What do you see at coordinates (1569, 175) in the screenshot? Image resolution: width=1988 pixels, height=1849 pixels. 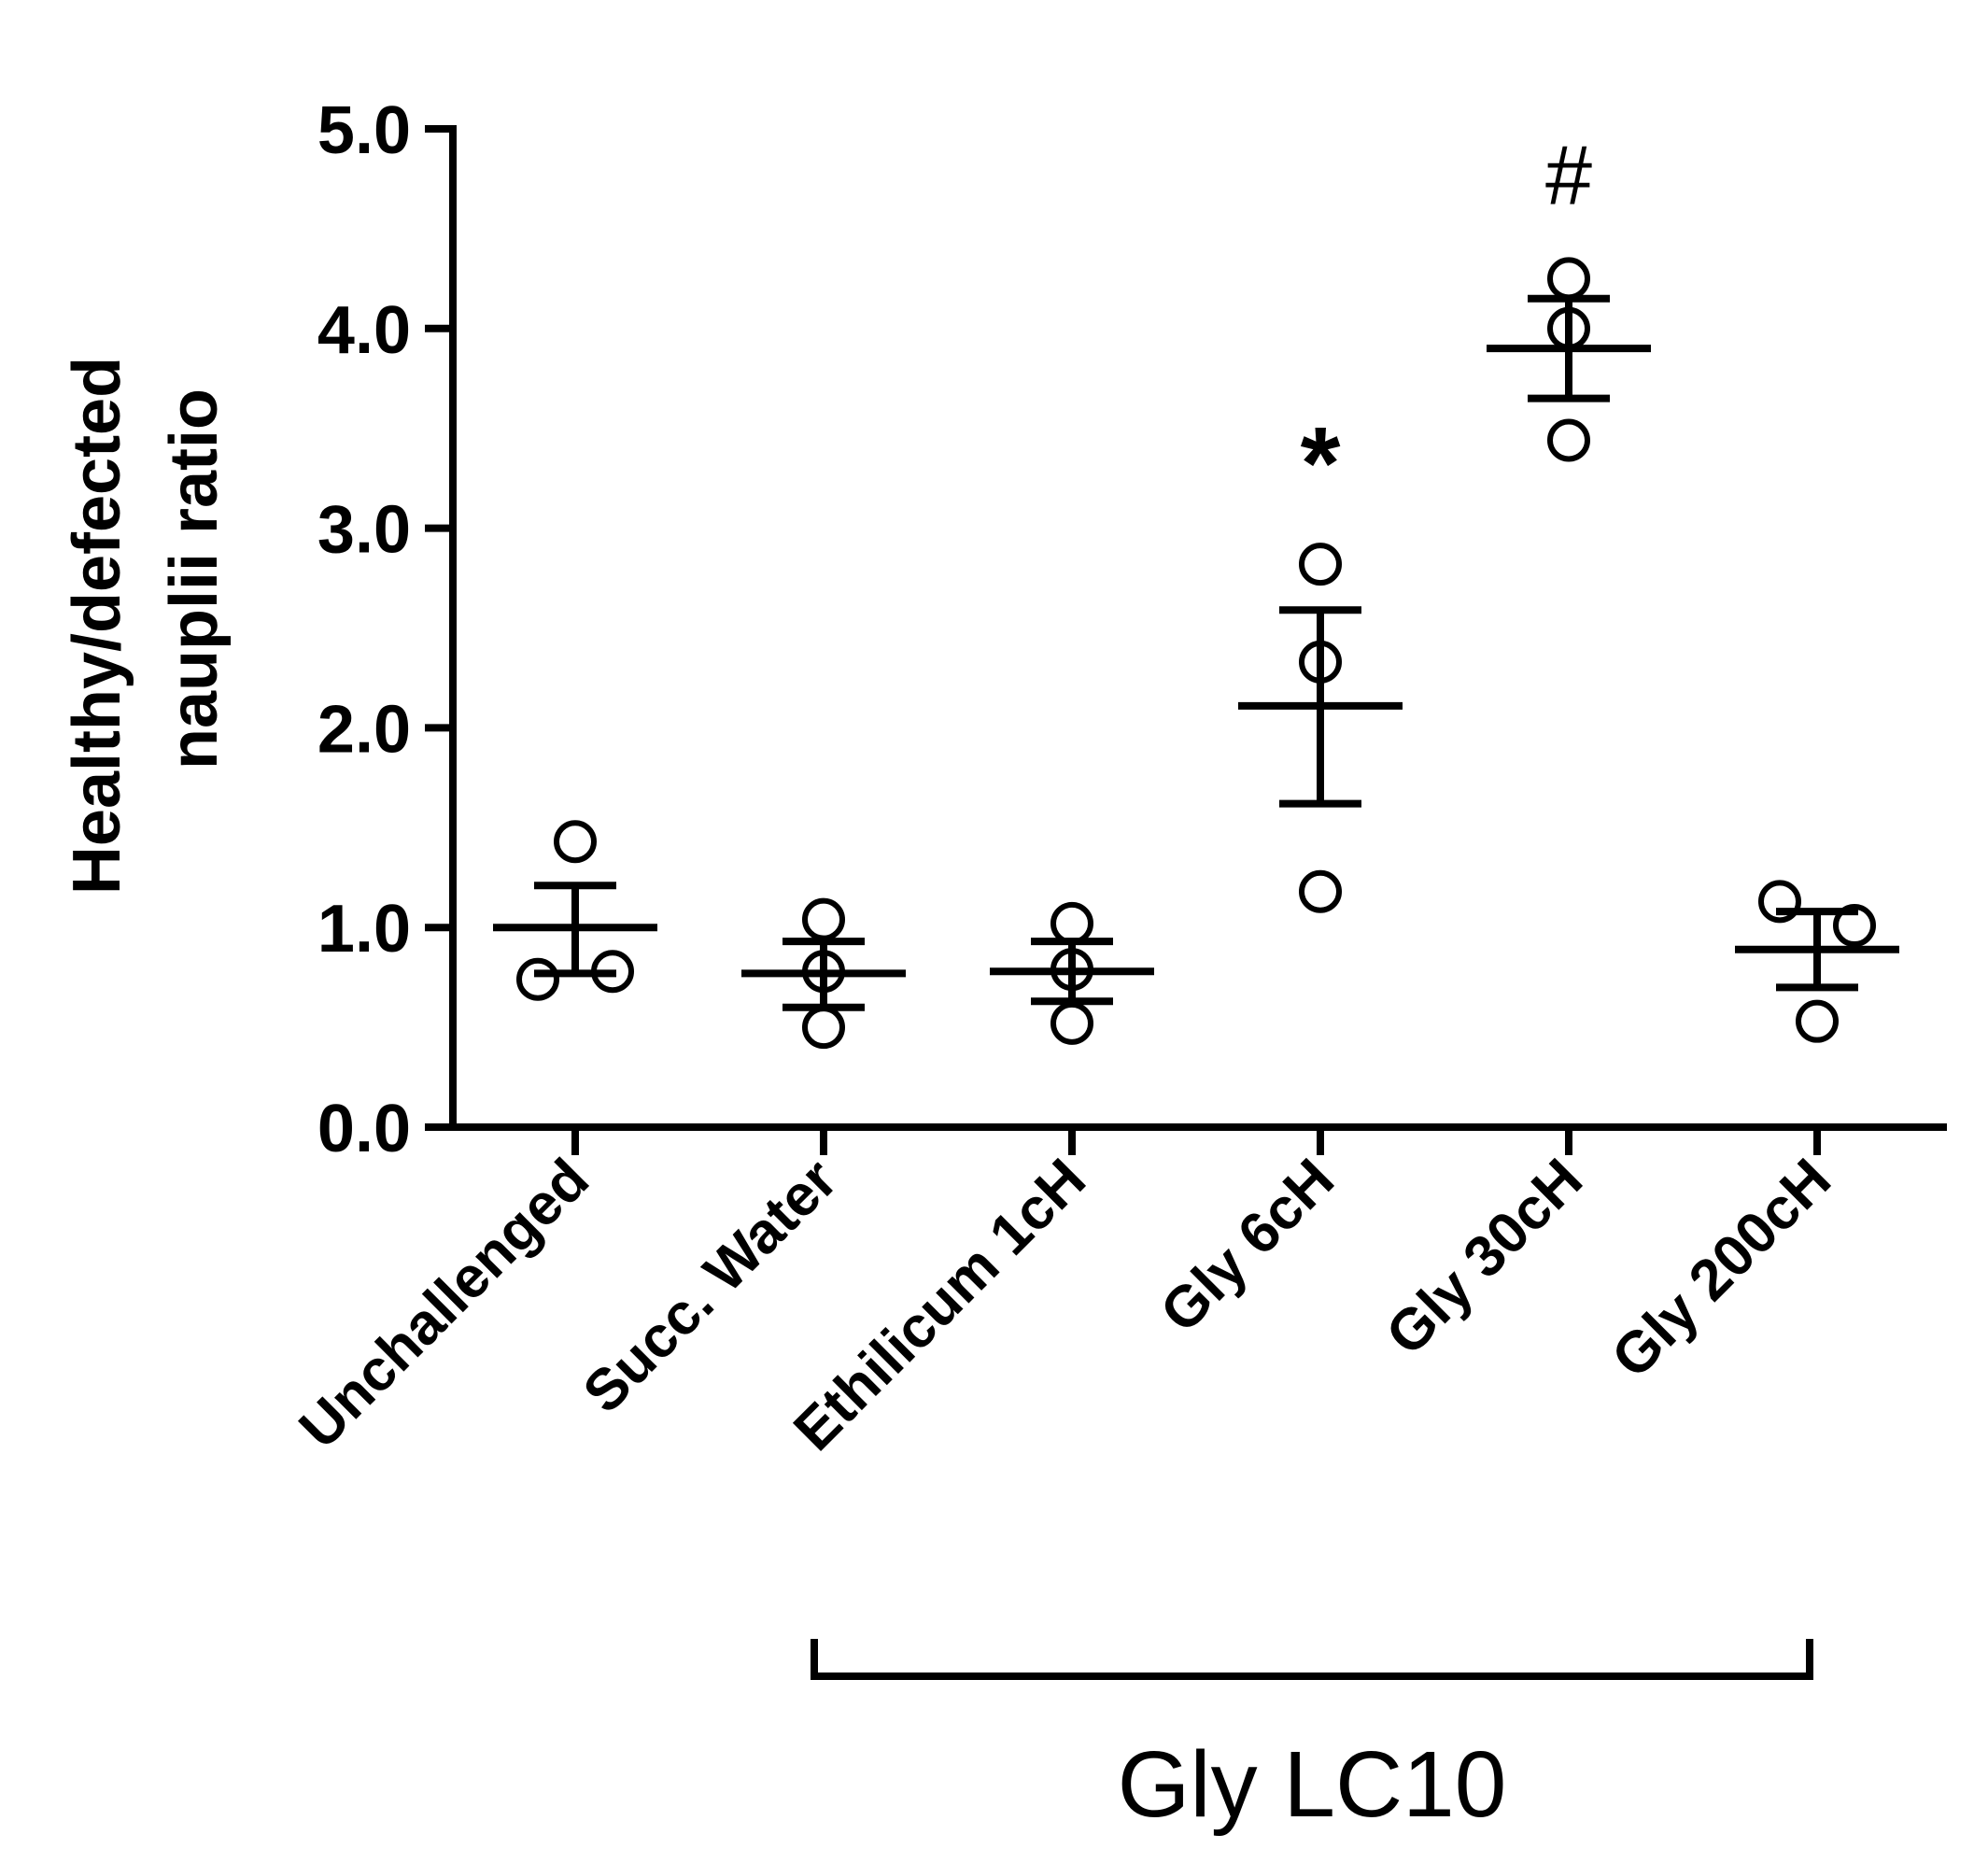 I see `significance-annotation: #` at bounding box center [1569, 175].